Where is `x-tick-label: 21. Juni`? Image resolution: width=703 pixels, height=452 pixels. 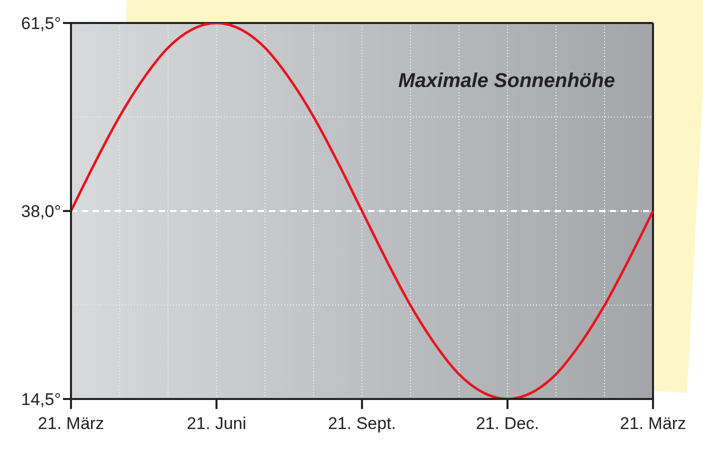 x-tick-label: 21. Juni is located at coordinates (216, 423).